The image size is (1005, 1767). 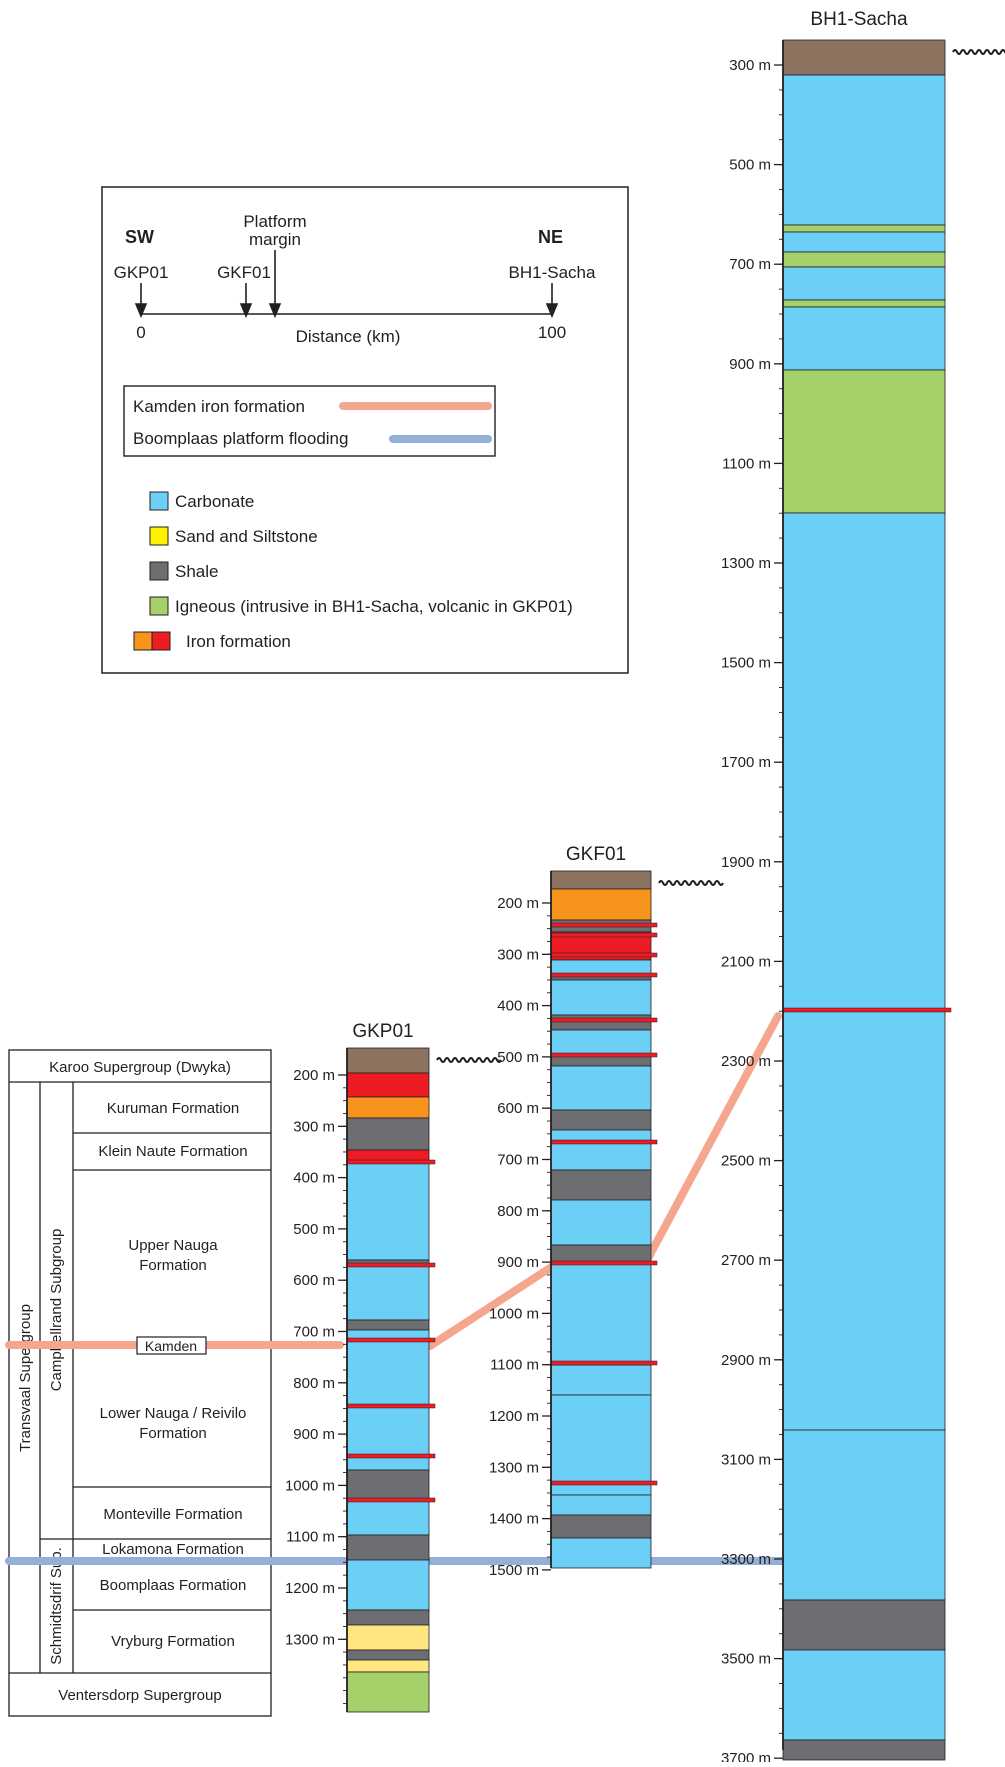 I want to click on lithology-sand-label: Sand and Siltstone, so click(x=246, y=536).